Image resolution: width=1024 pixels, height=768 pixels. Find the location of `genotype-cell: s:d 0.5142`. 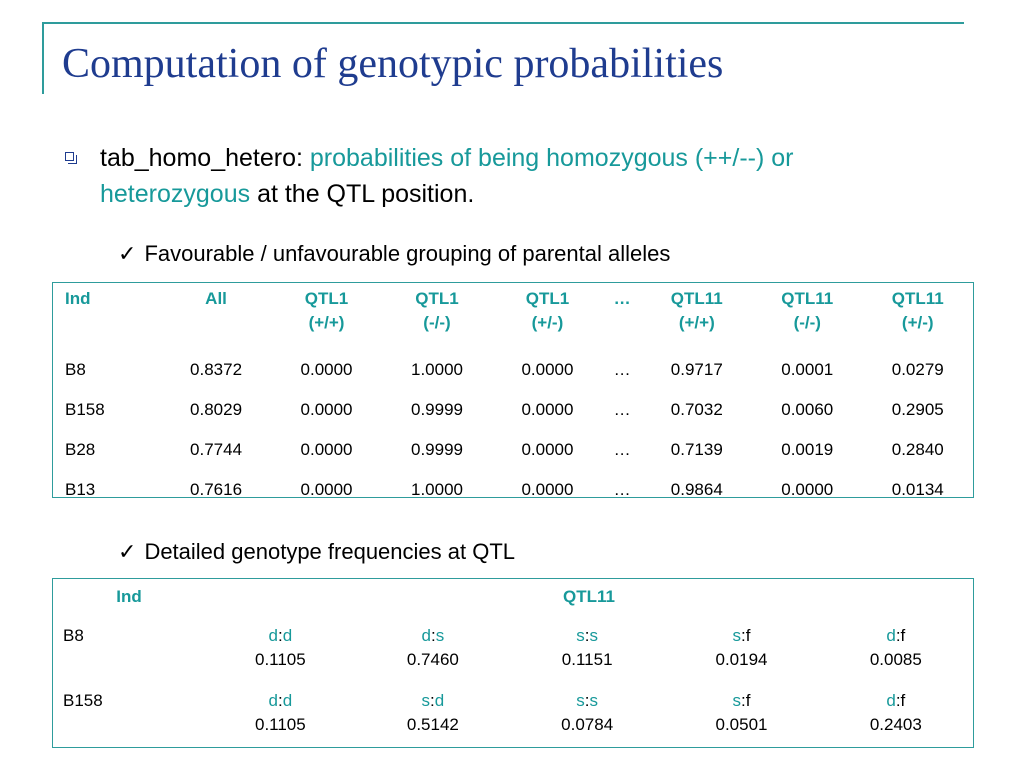

genotype-cell: s:d 0.5142 is located at coordinates (433, 719).